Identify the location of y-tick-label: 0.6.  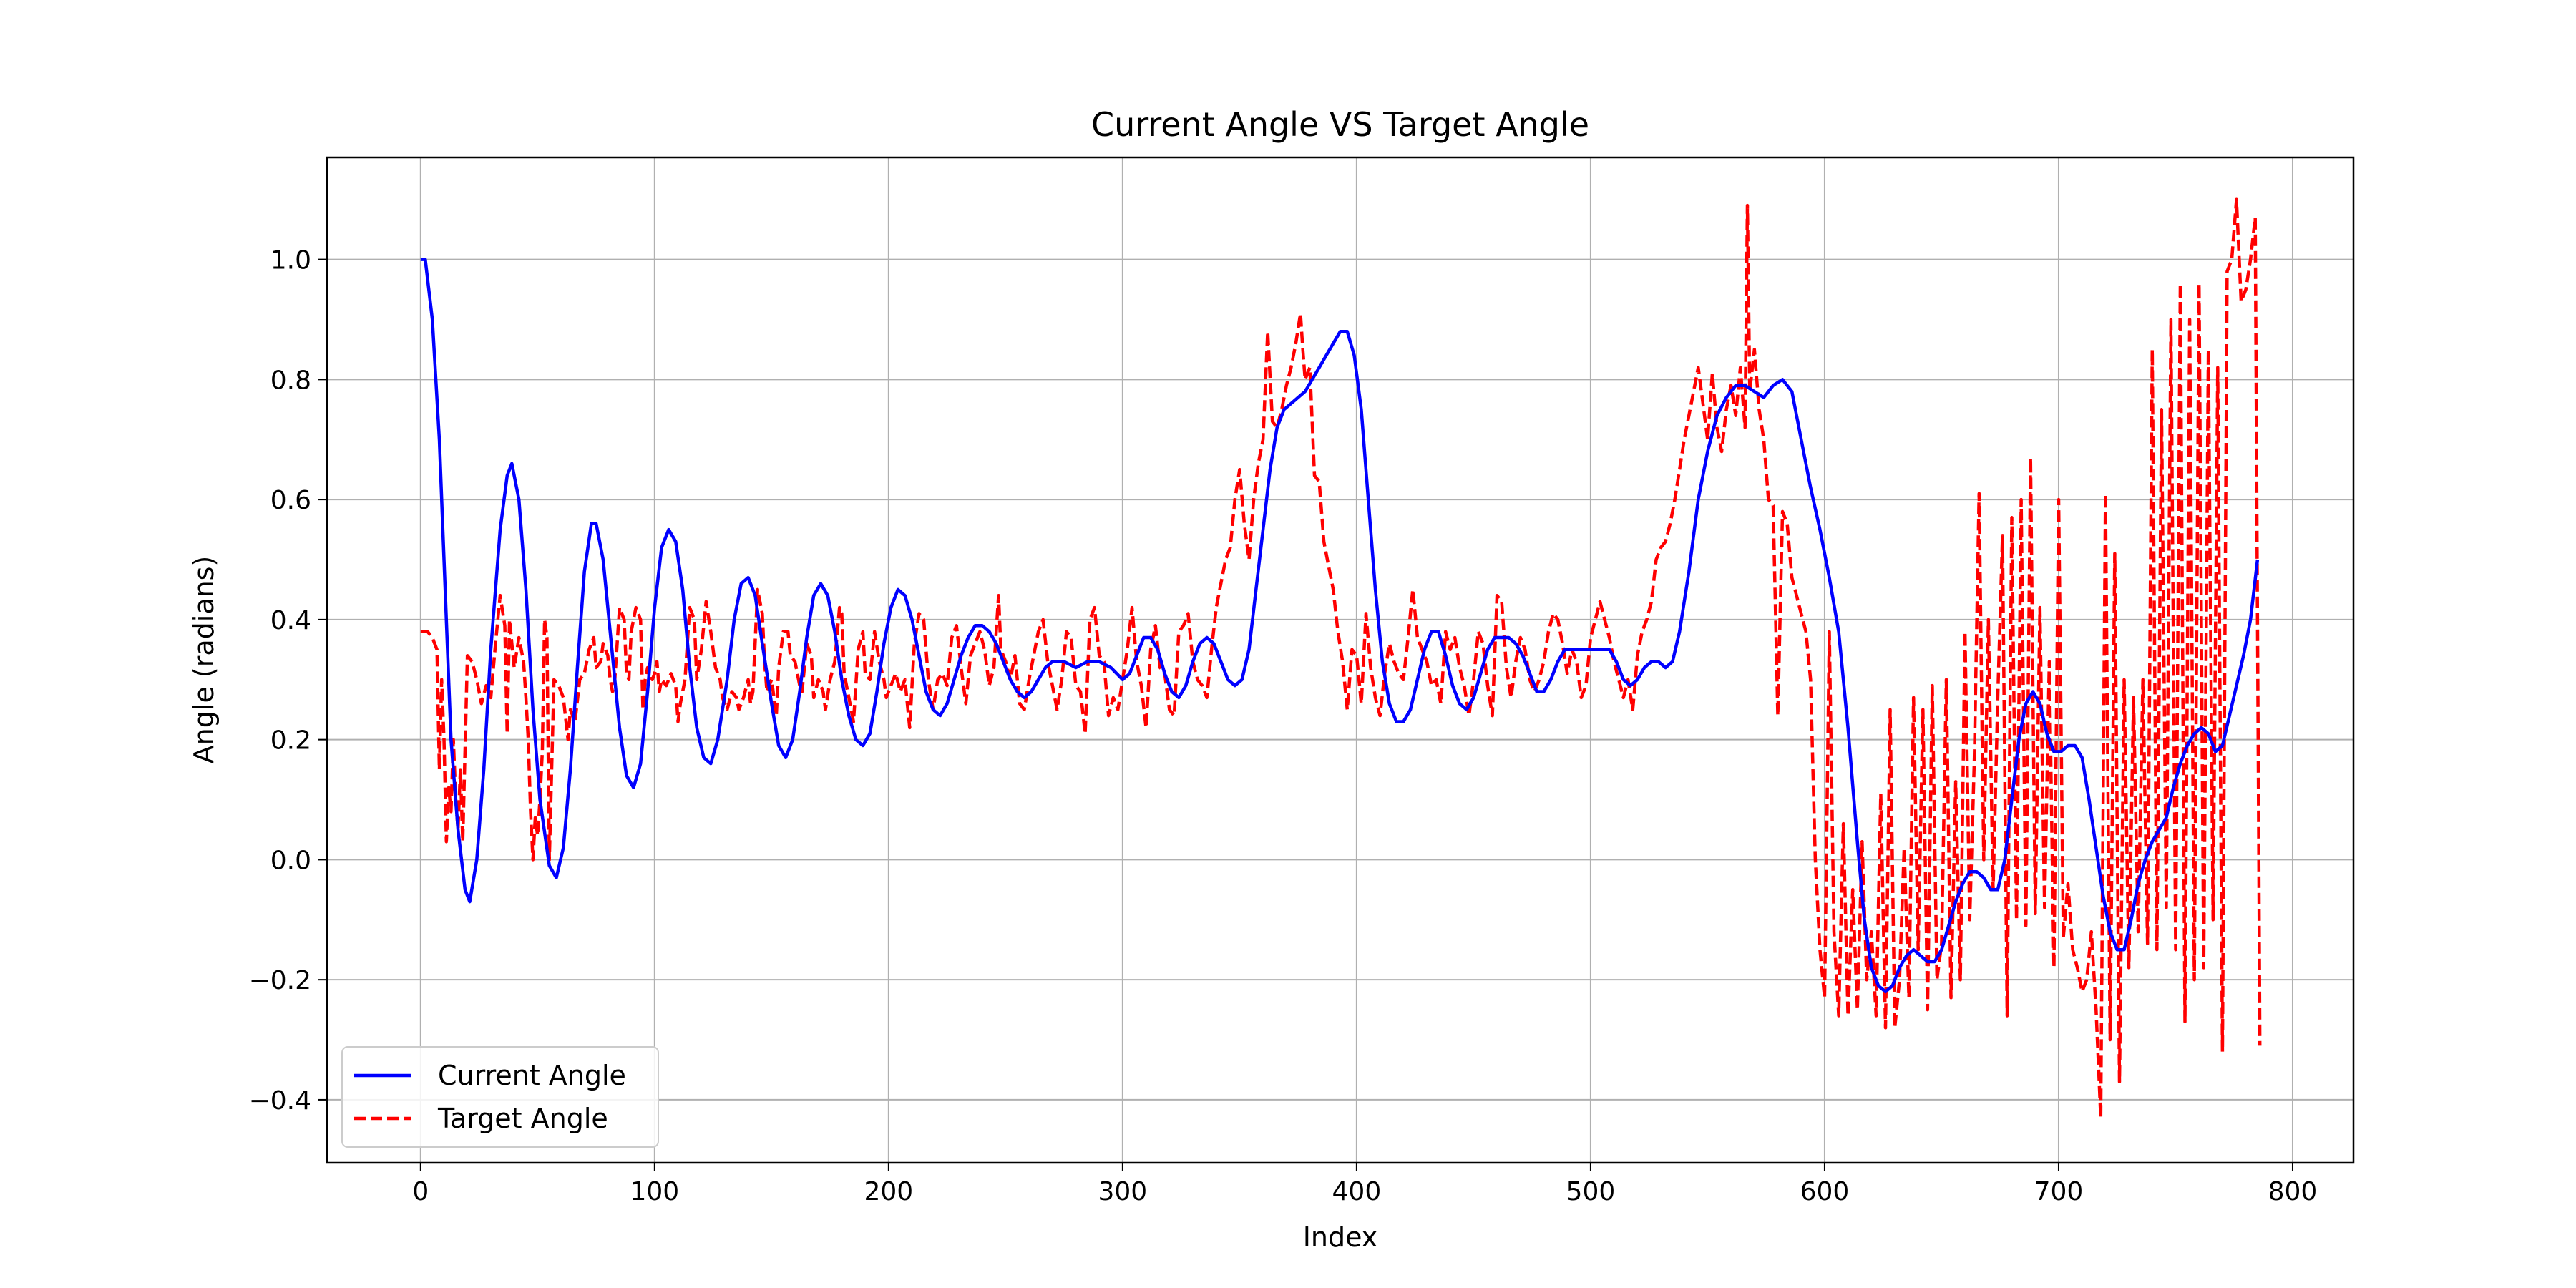
(290, 500).